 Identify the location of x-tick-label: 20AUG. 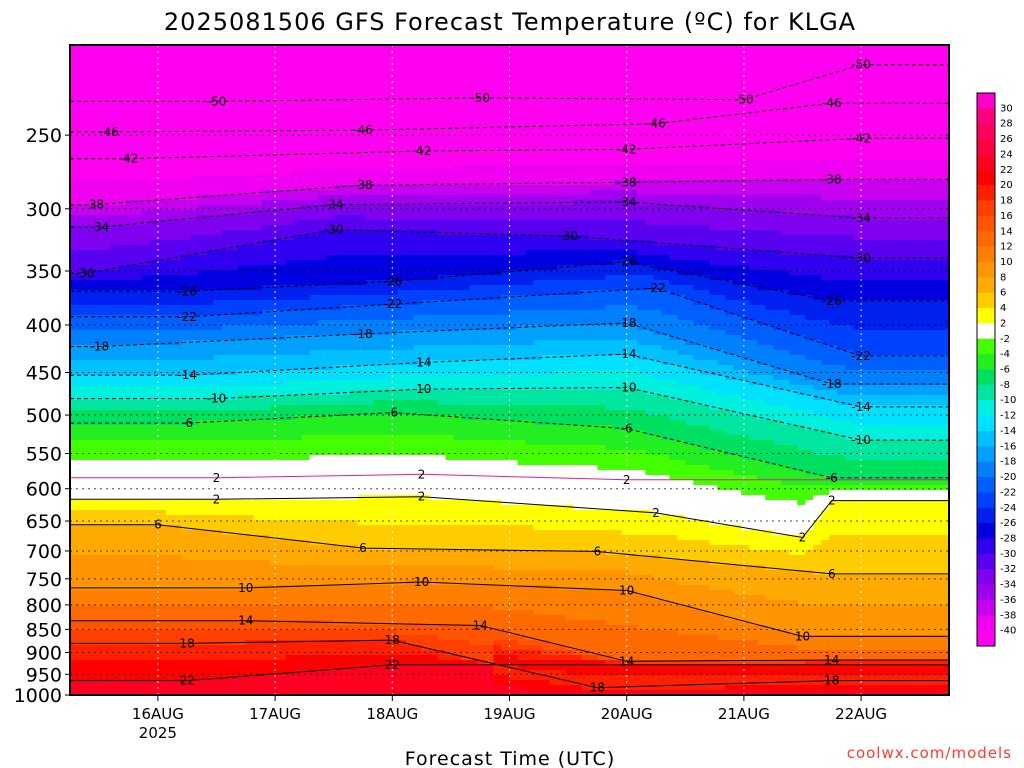
(627, 714).